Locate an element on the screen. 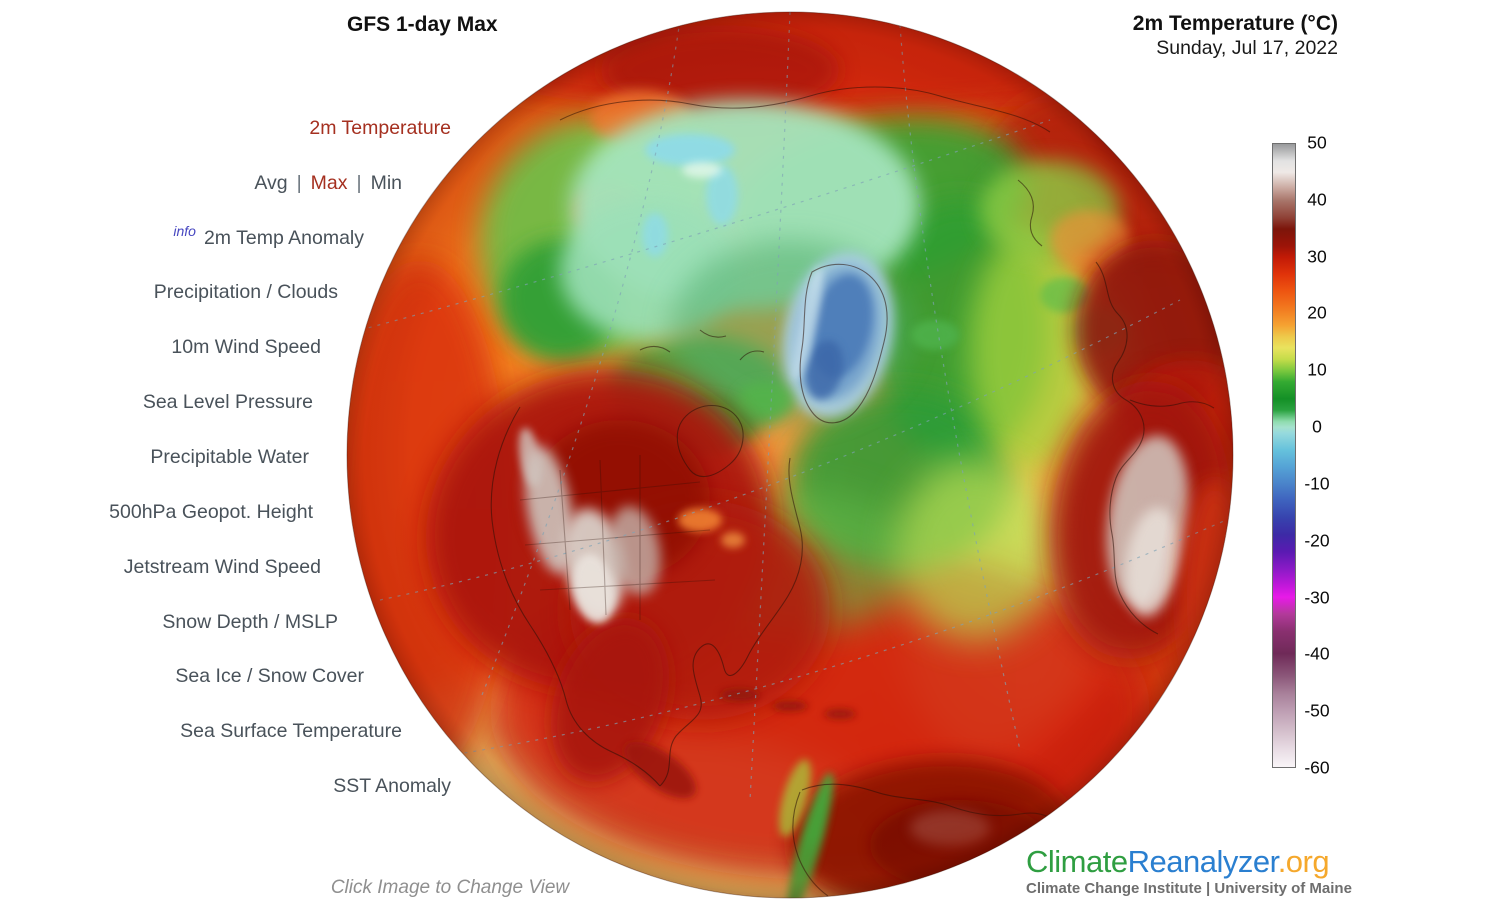 This screenshot has height=924, width=1492. menu-item-sea-level-pressure: Sea Level Pressure is located at coordinates (250, 402).